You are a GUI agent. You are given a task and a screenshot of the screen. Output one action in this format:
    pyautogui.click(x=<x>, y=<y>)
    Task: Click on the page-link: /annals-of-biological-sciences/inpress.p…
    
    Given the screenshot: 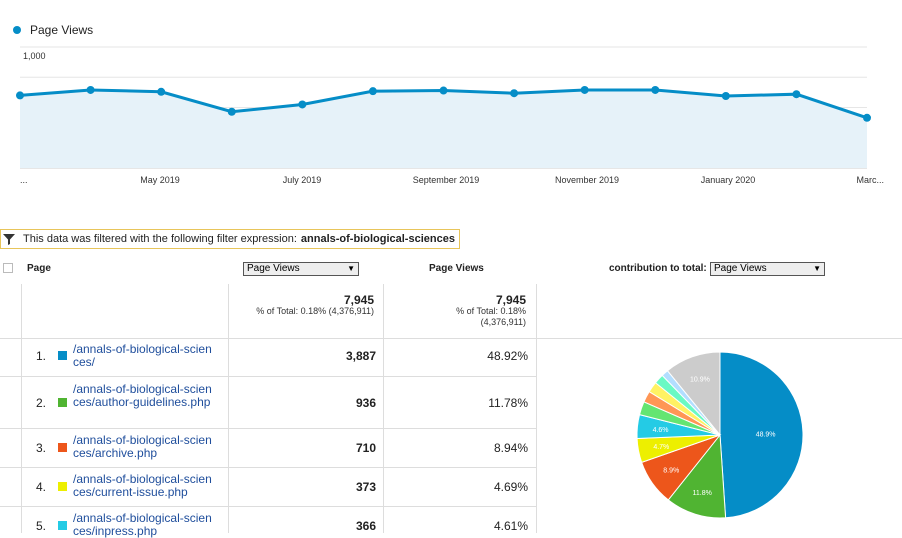 What is the action you would take?
    pyautogui.click(x=142, y=524)
    